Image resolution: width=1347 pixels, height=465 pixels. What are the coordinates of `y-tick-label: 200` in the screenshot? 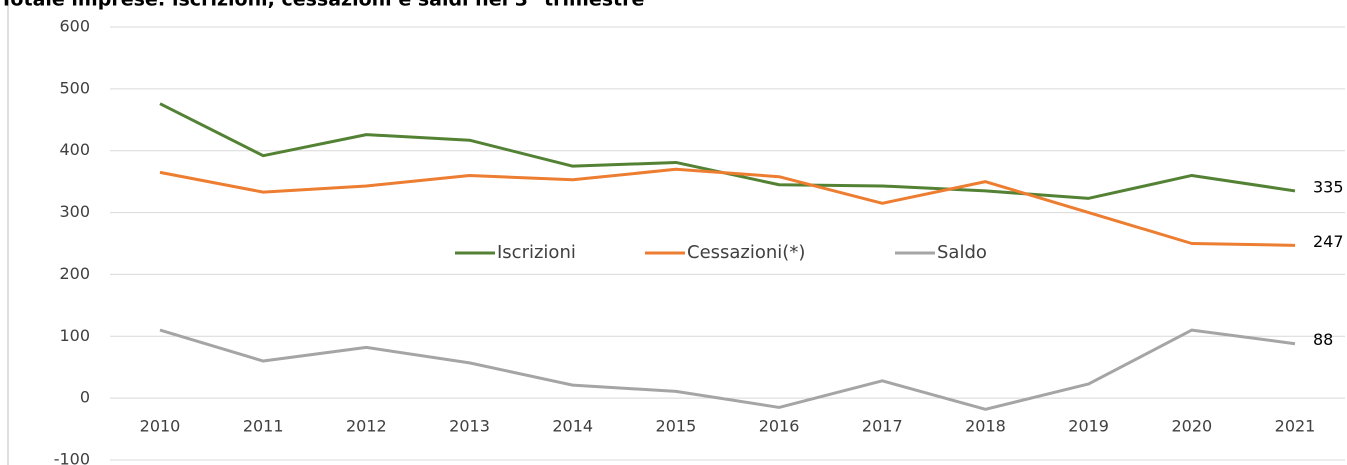 It's located at (74, 273).